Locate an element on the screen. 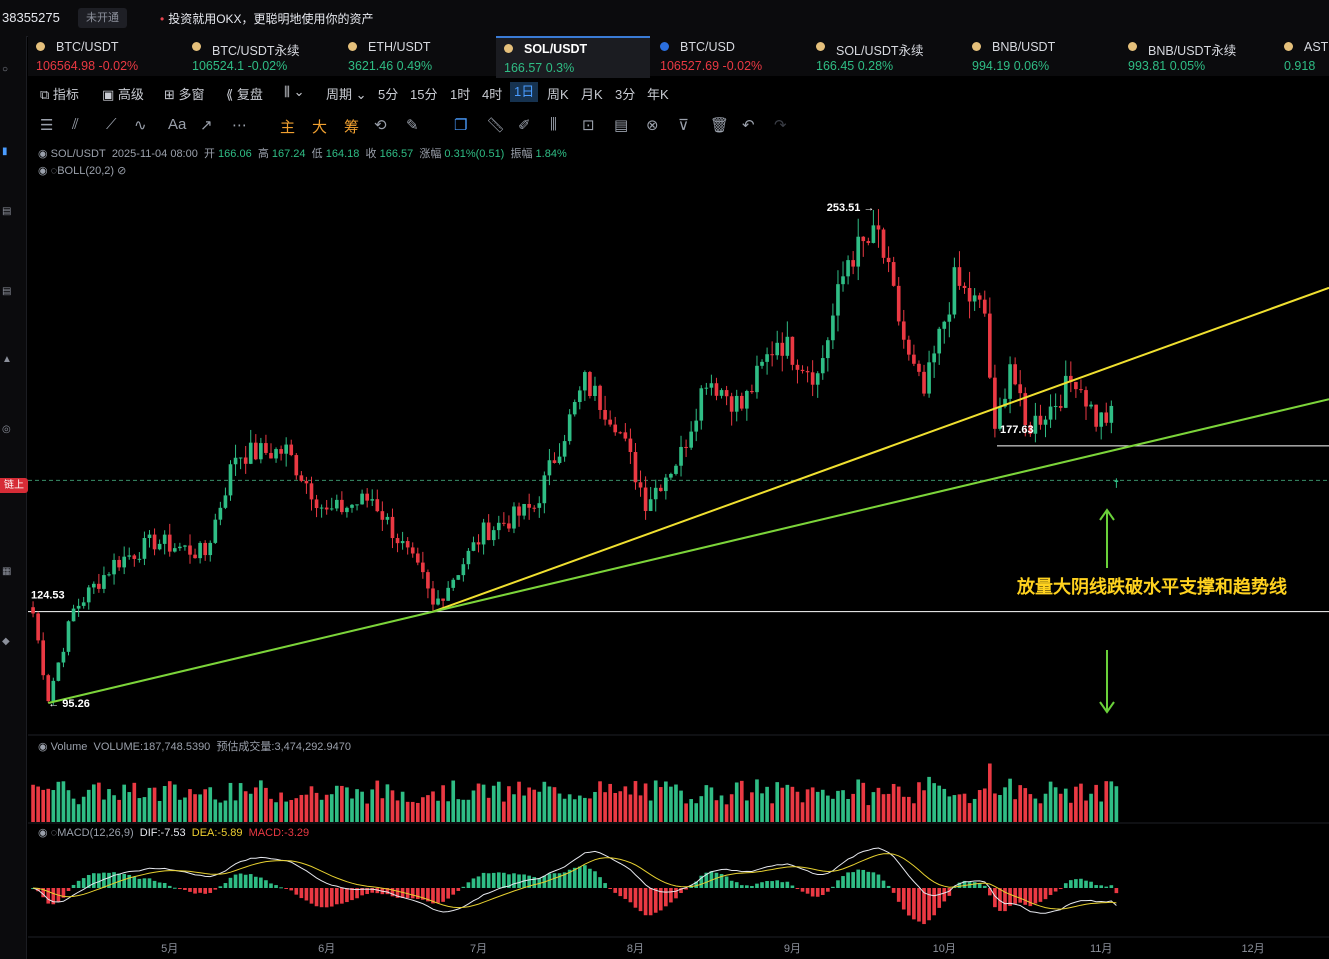 This screenshot has height=959, width=1329. period-dropdown: 周期 ⌄ is located at coordinates (346, 94).